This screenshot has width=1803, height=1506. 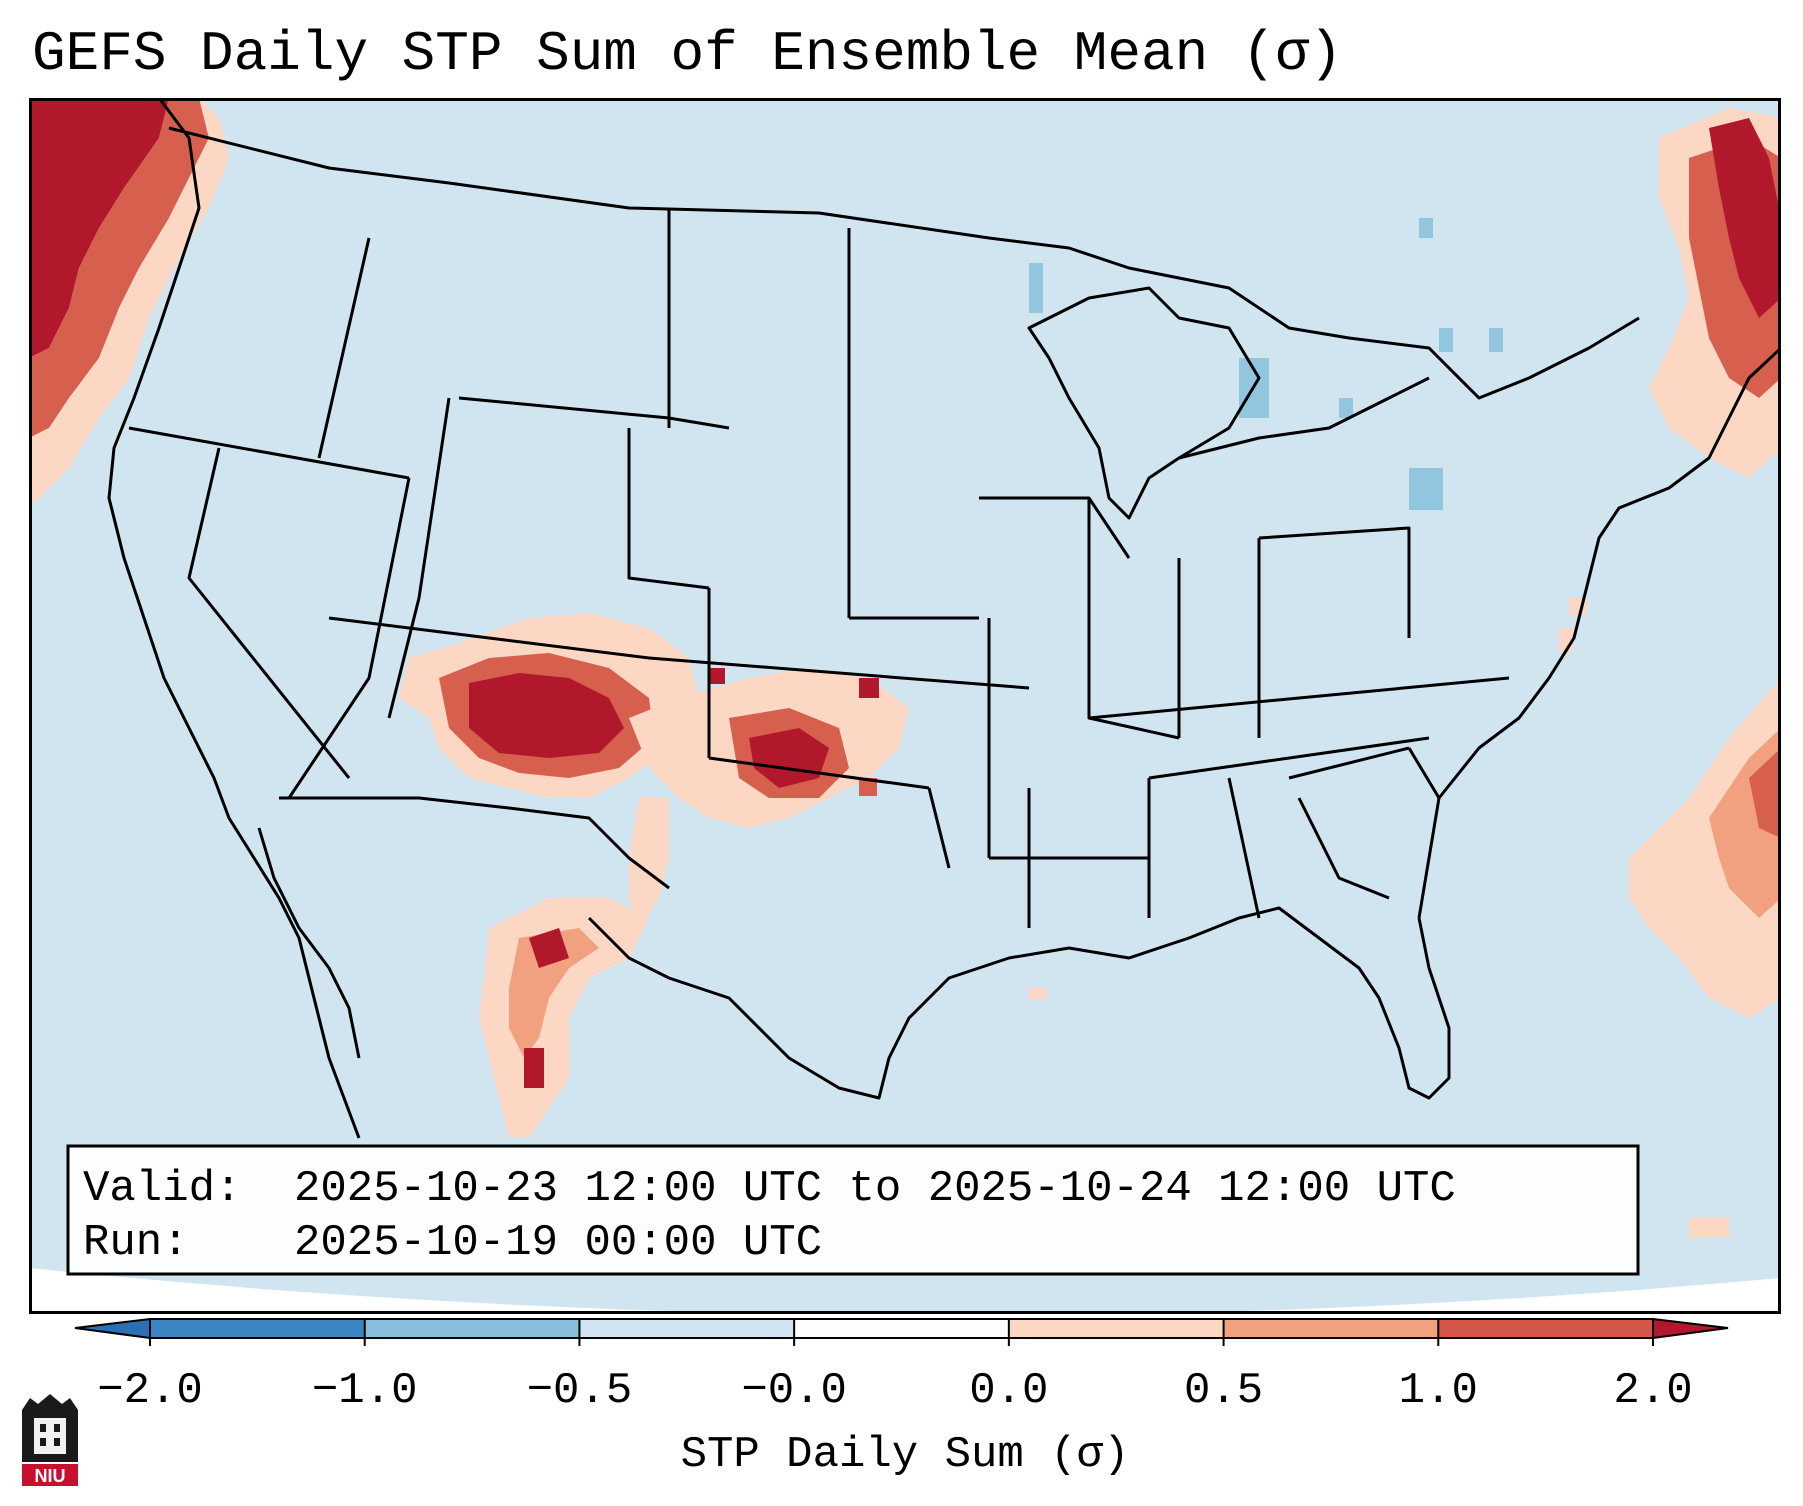 What do you see at coordinates (162, 1189) in the screenshot?
I see `valid-label: Valid:` at bounding box center [162, 1189].